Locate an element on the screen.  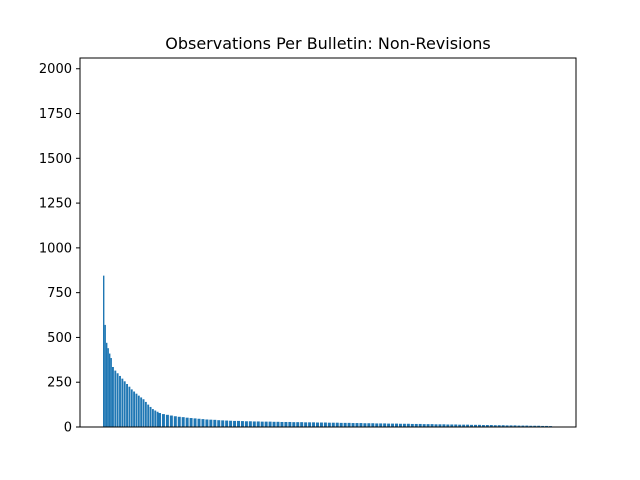
y-tick-label: 1750 is located at coordinates (55, 114).